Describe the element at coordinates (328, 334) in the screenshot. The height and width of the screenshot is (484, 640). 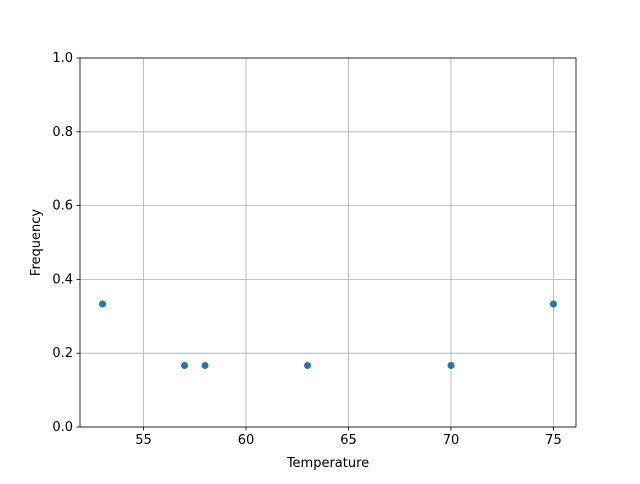
I see `data-points` at that location.